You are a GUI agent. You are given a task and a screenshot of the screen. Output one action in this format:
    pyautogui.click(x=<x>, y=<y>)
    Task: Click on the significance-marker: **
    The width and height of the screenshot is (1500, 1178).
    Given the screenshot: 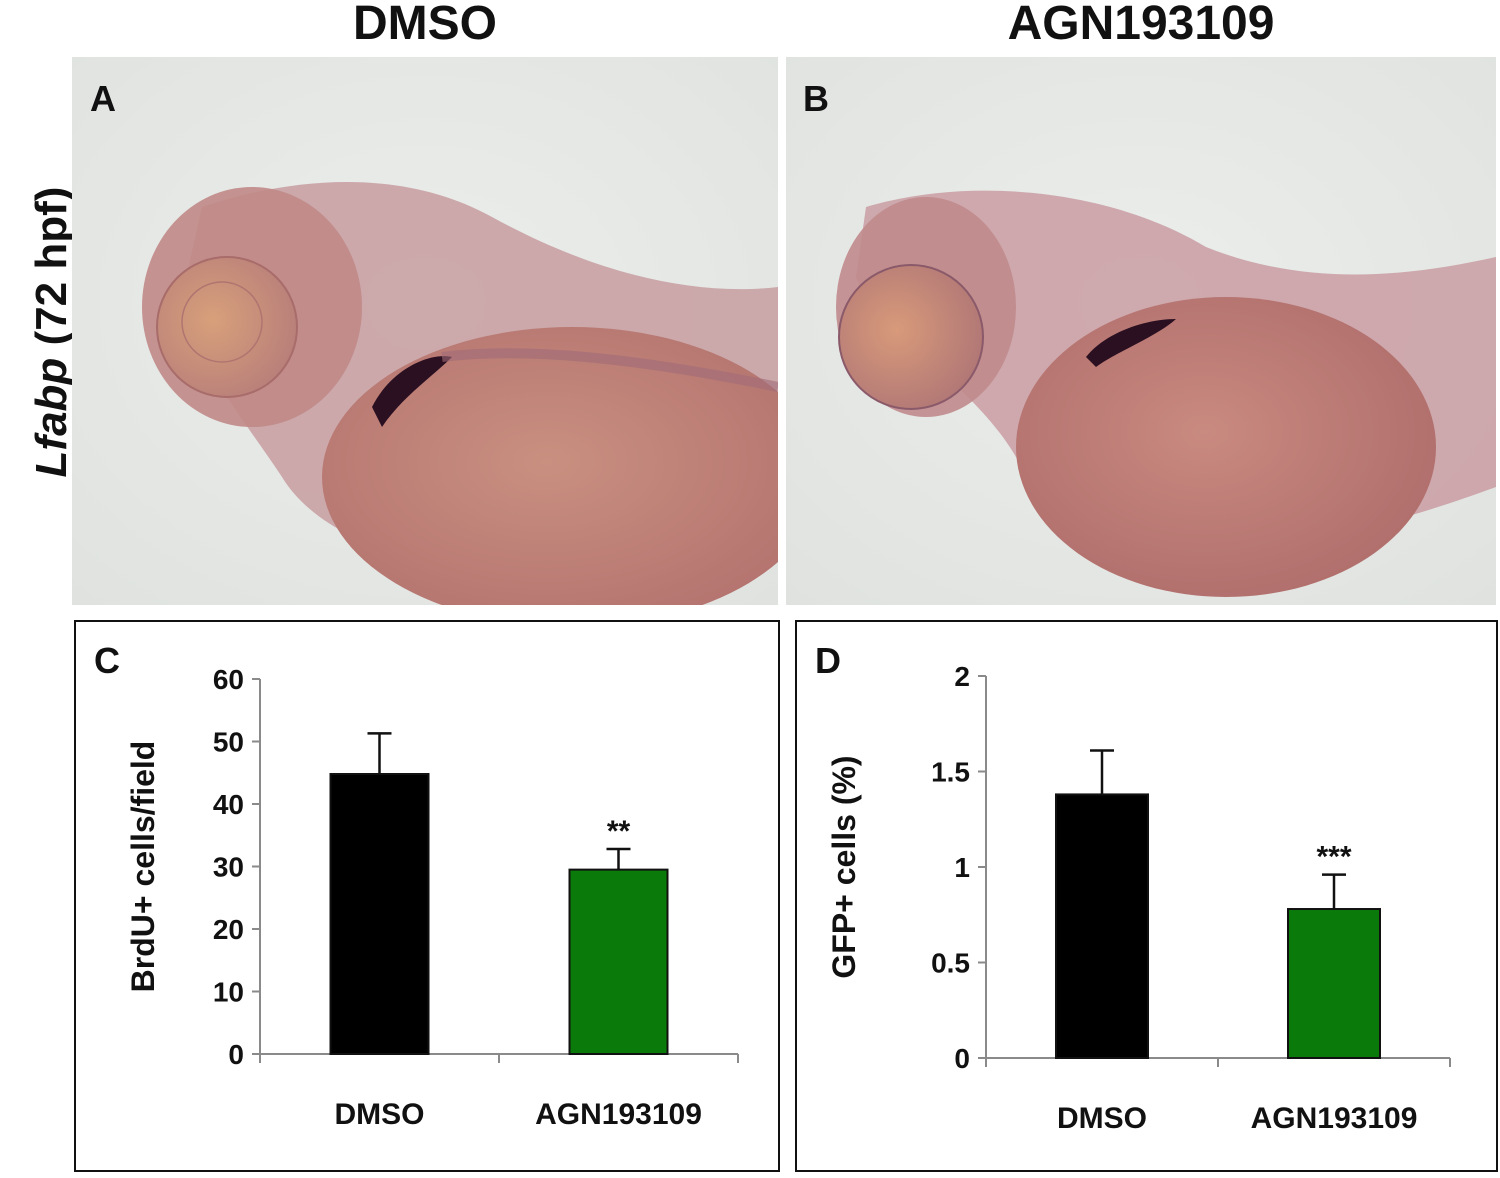 What is the action you would take?
    pyautogui.click(x=619, y=831)
    